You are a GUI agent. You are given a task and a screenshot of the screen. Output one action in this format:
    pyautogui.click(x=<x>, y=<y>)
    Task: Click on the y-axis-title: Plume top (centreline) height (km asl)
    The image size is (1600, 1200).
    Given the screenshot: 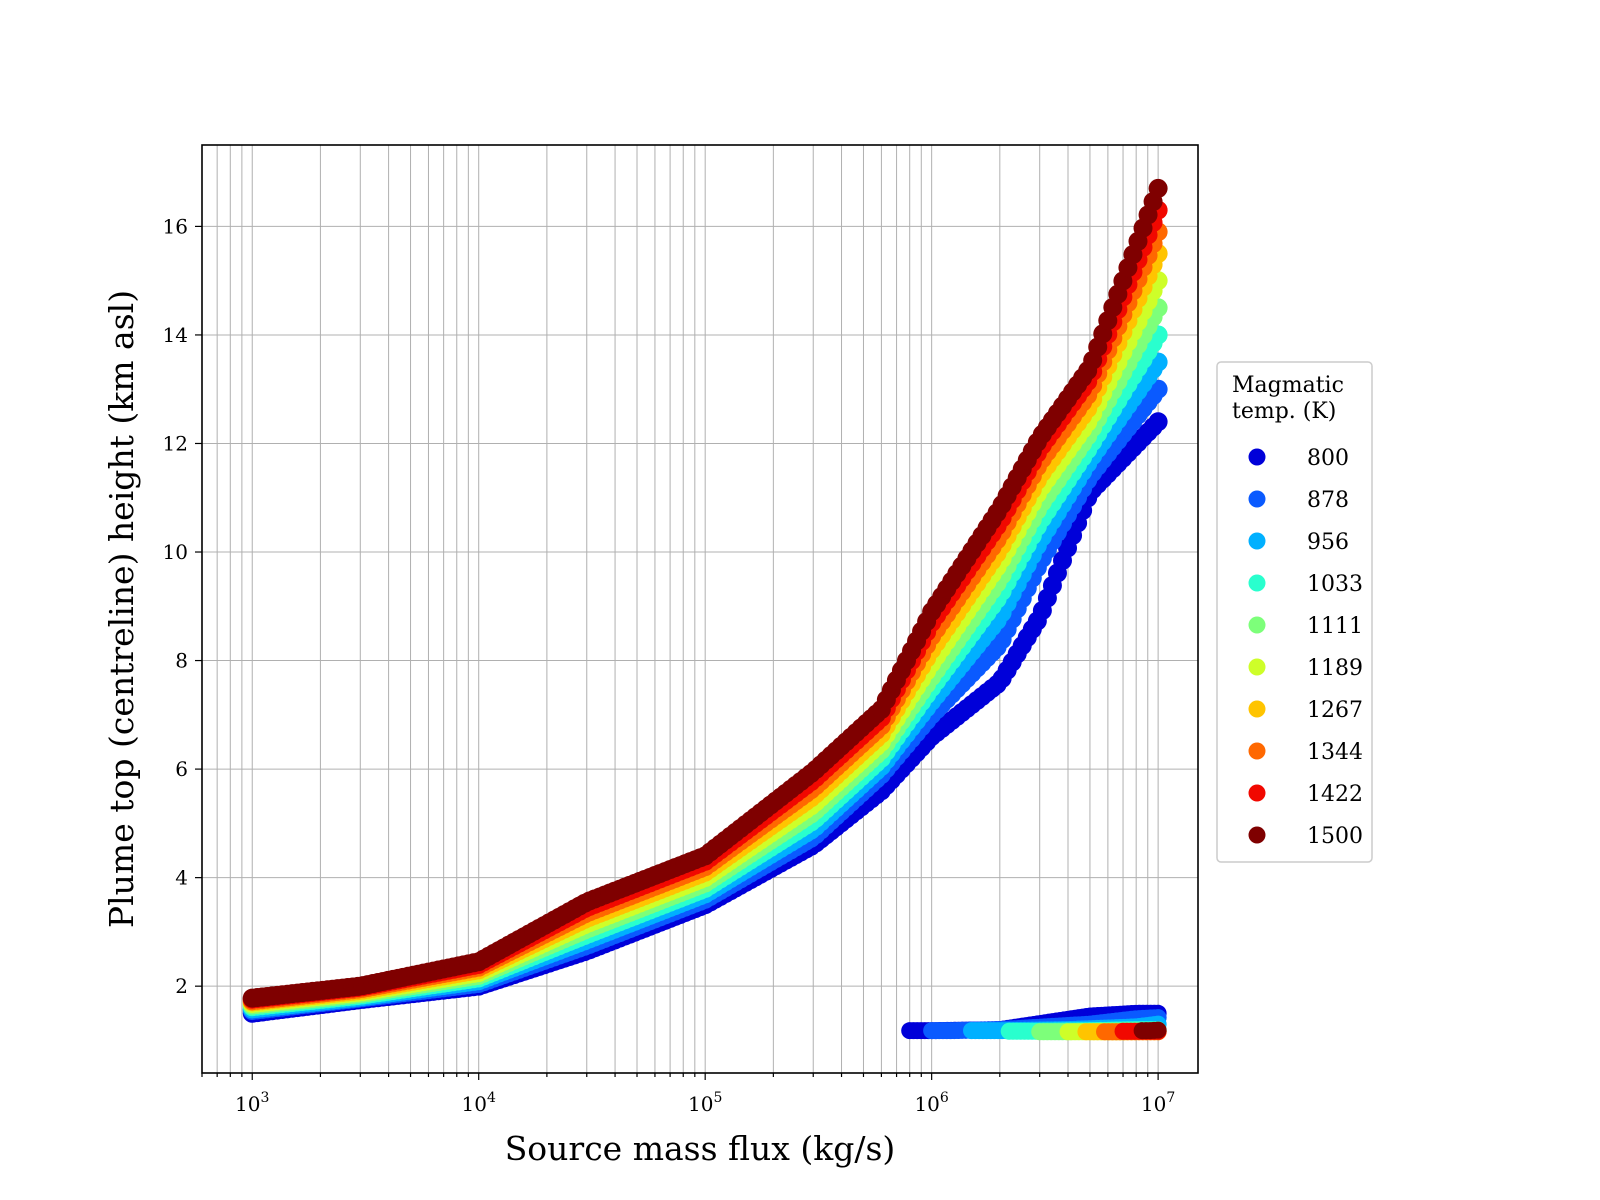 What is the action you would take?
    pyautogui.click(x=121, y=609)
    